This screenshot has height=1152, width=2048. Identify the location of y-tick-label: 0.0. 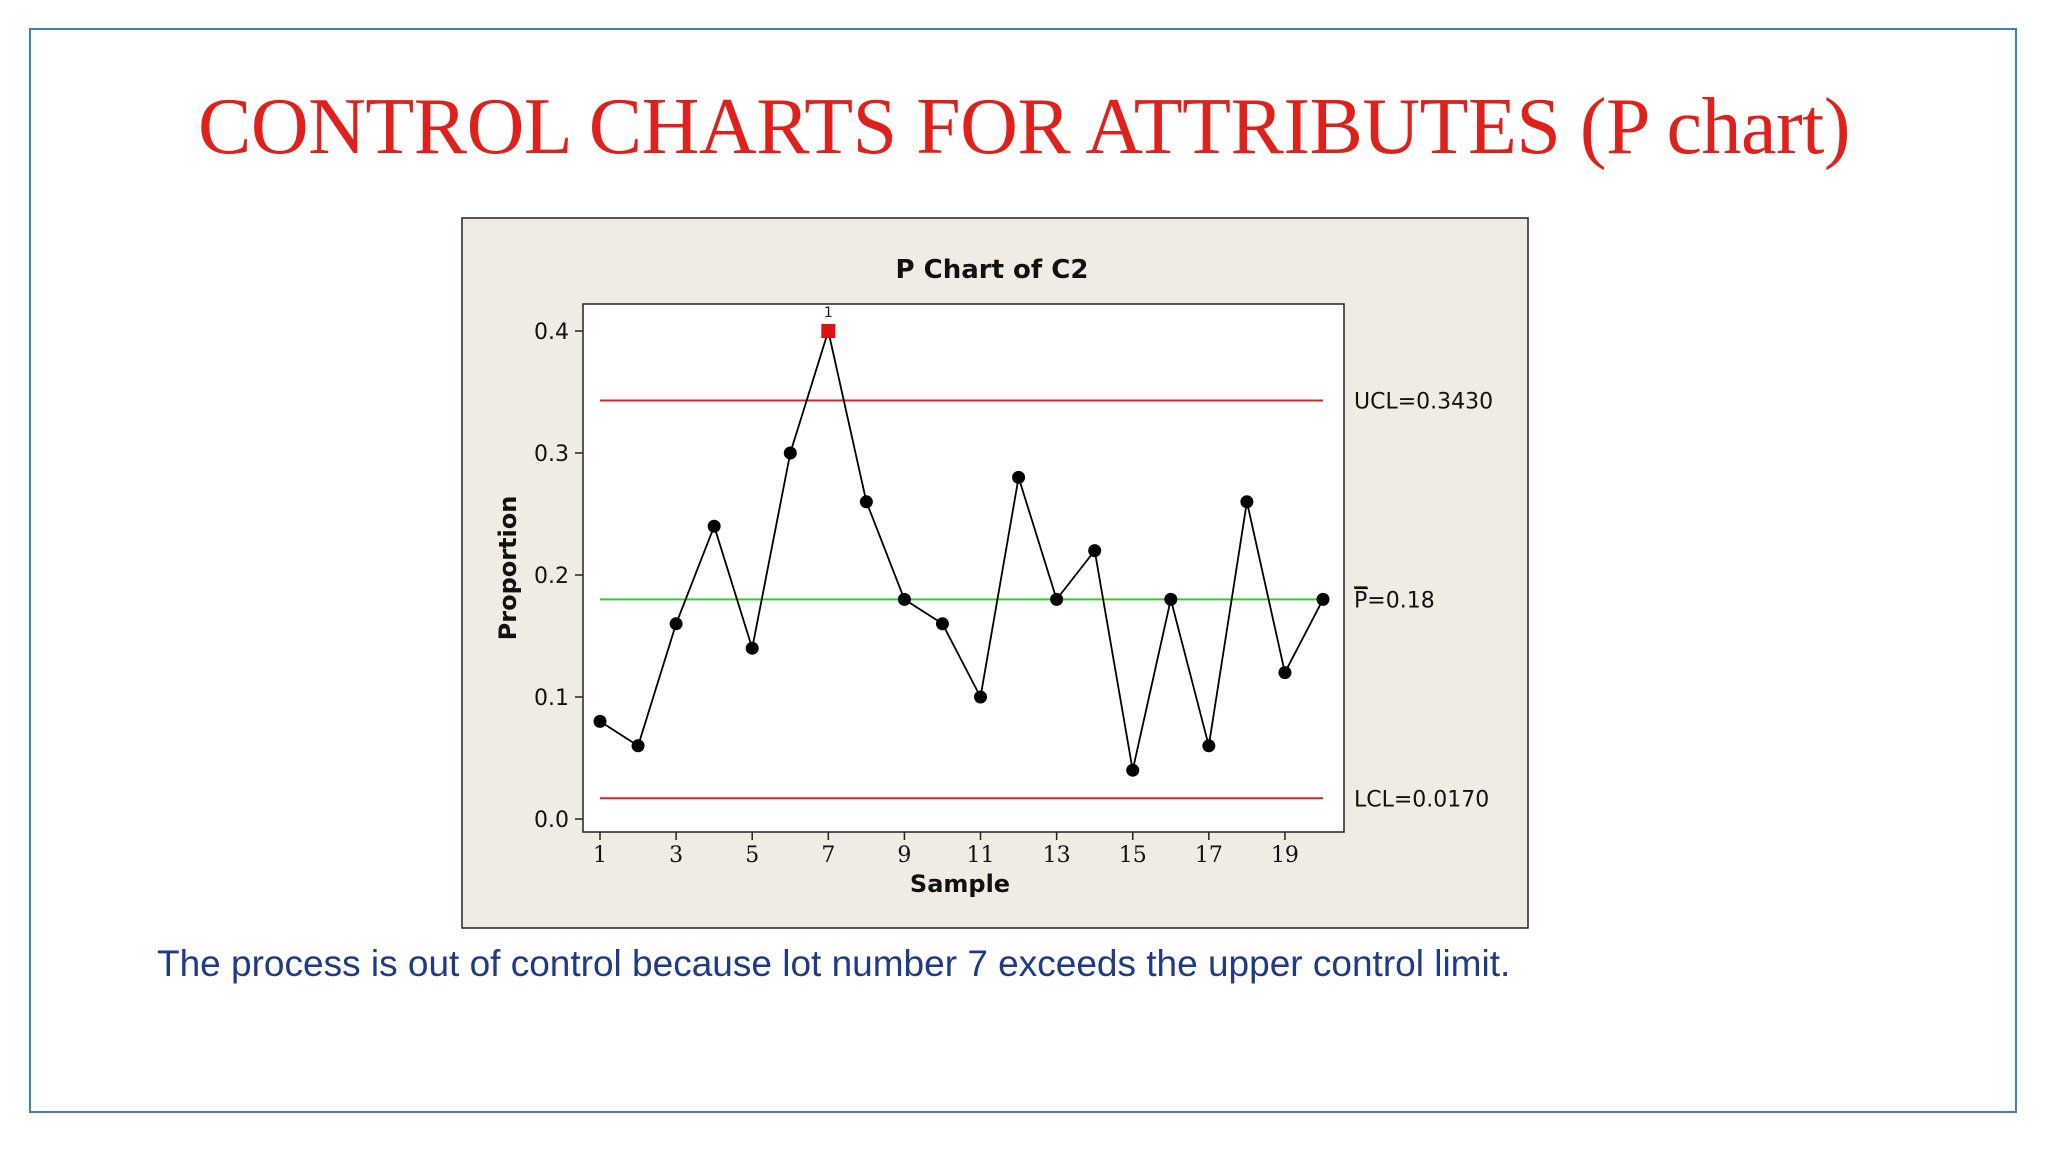
(551, 820).